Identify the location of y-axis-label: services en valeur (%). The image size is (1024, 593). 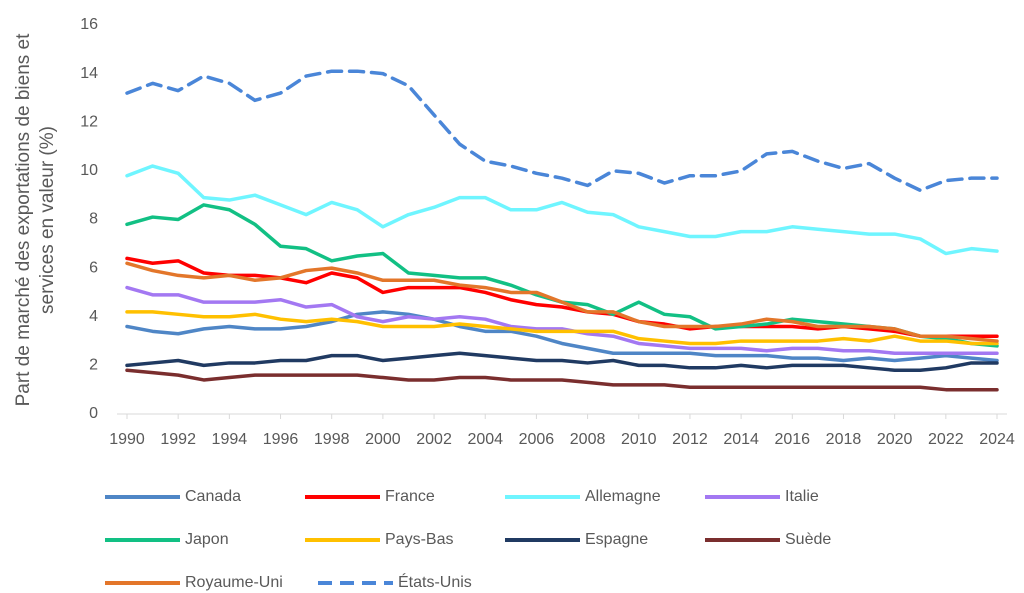
(47, 220).